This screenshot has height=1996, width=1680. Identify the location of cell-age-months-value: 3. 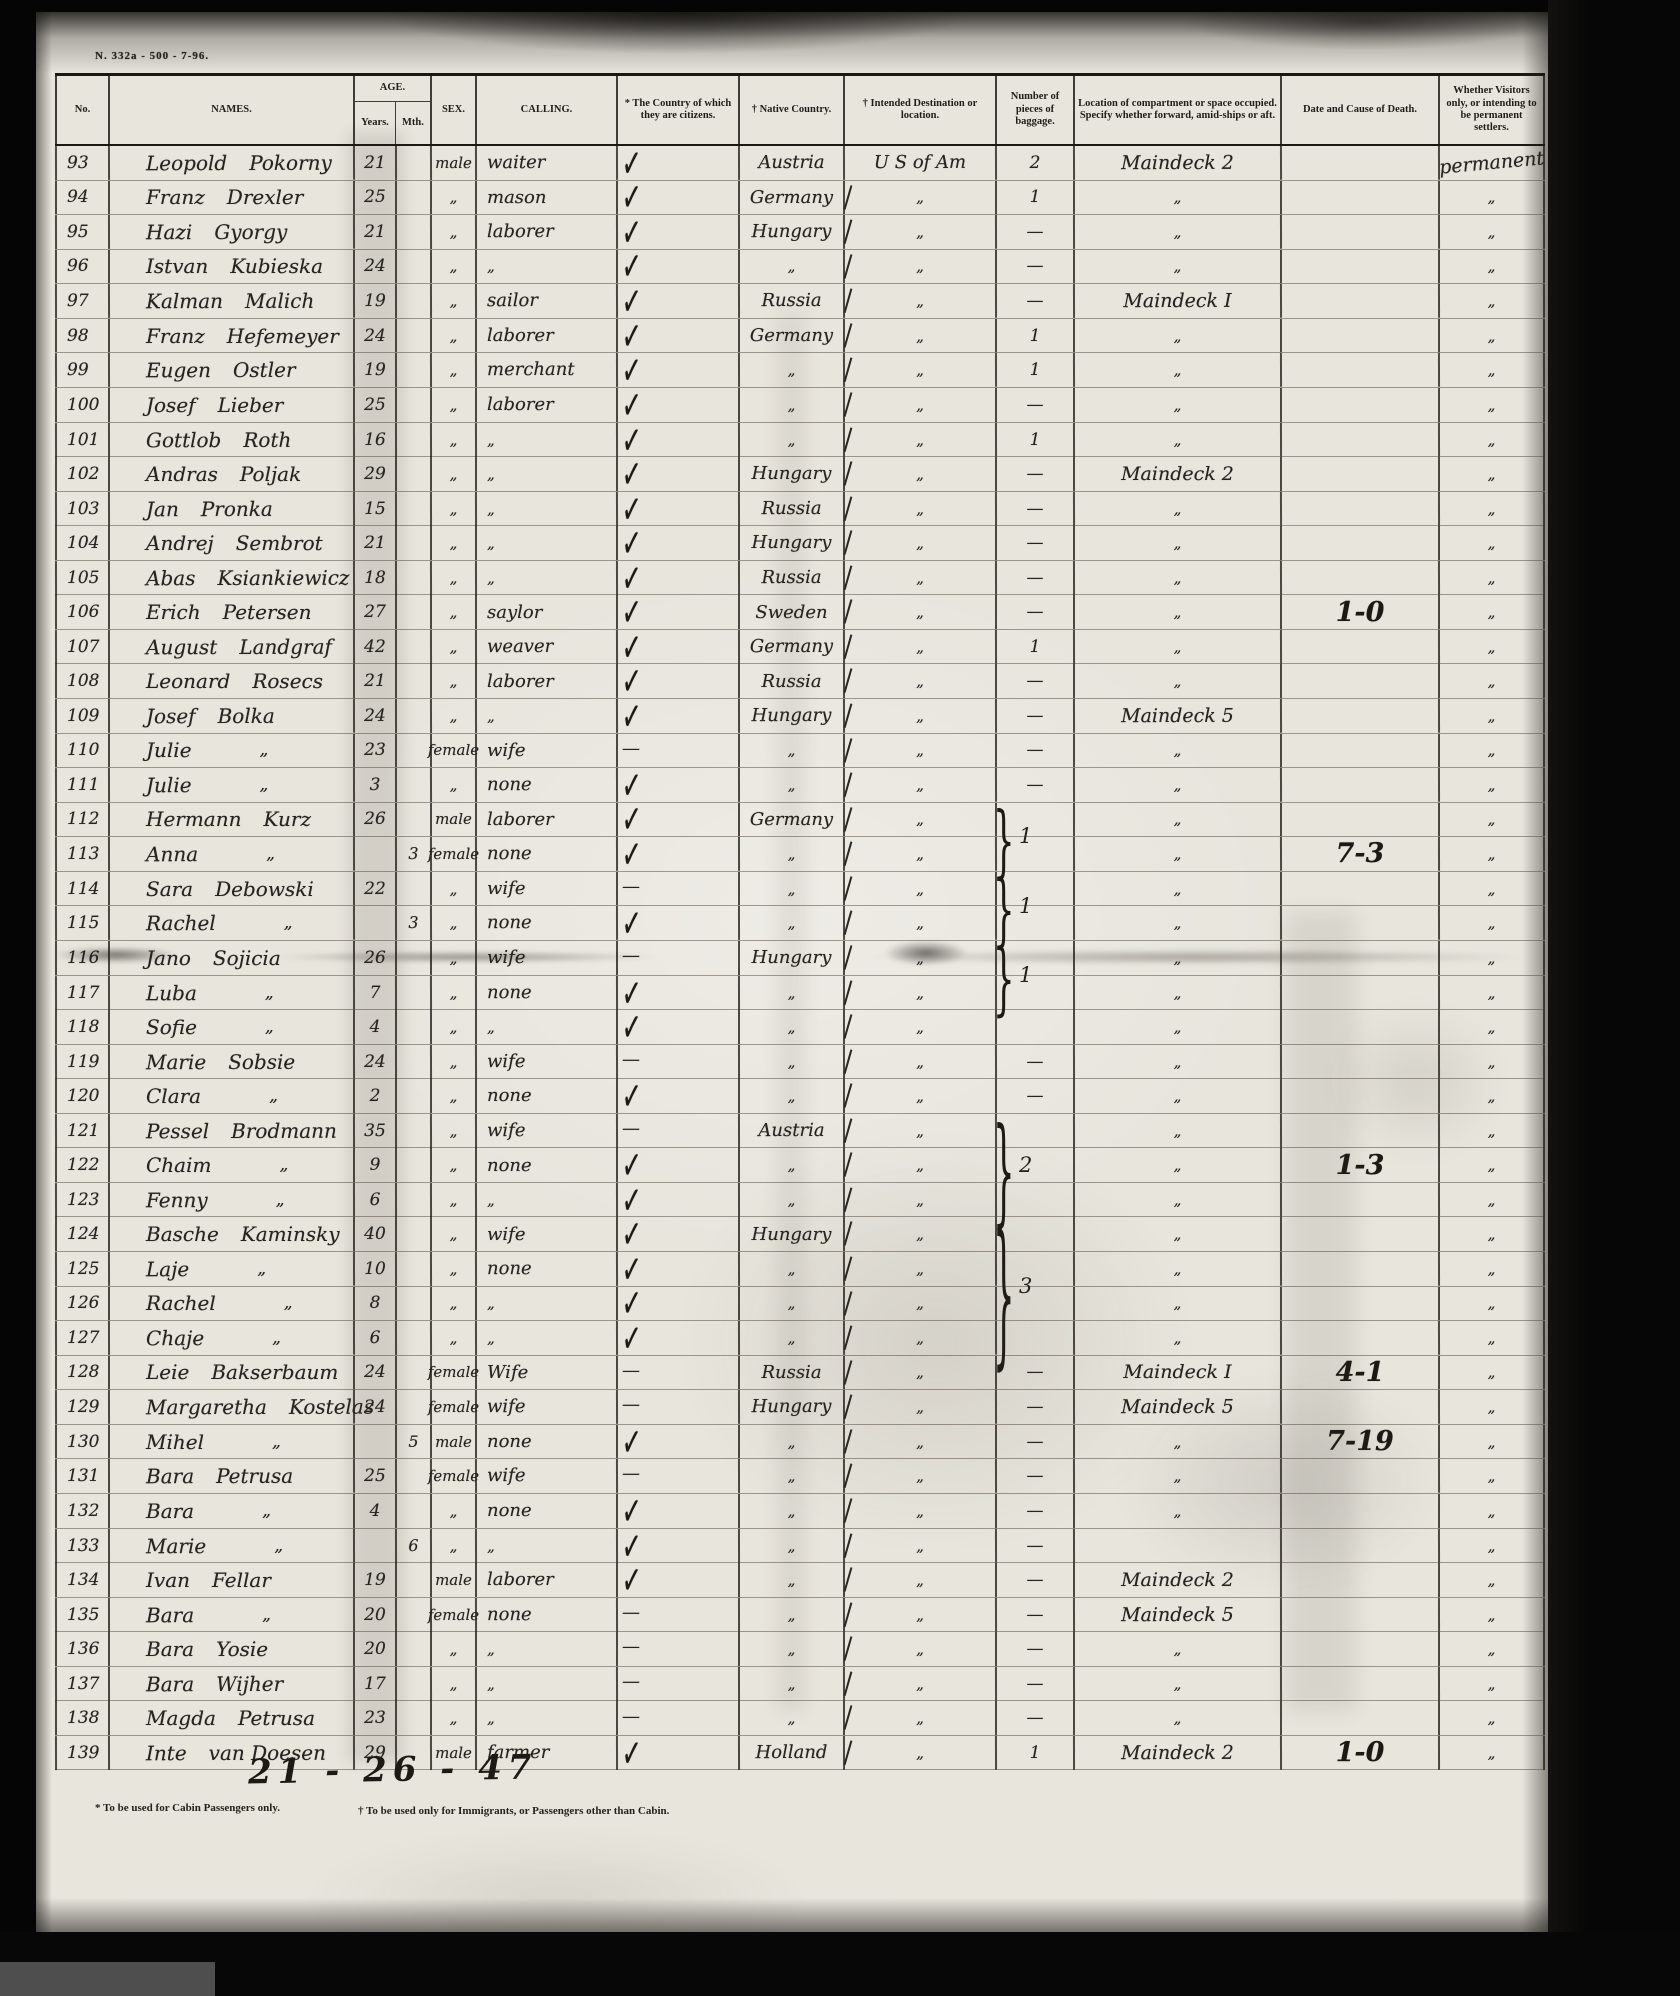
(413, 854).